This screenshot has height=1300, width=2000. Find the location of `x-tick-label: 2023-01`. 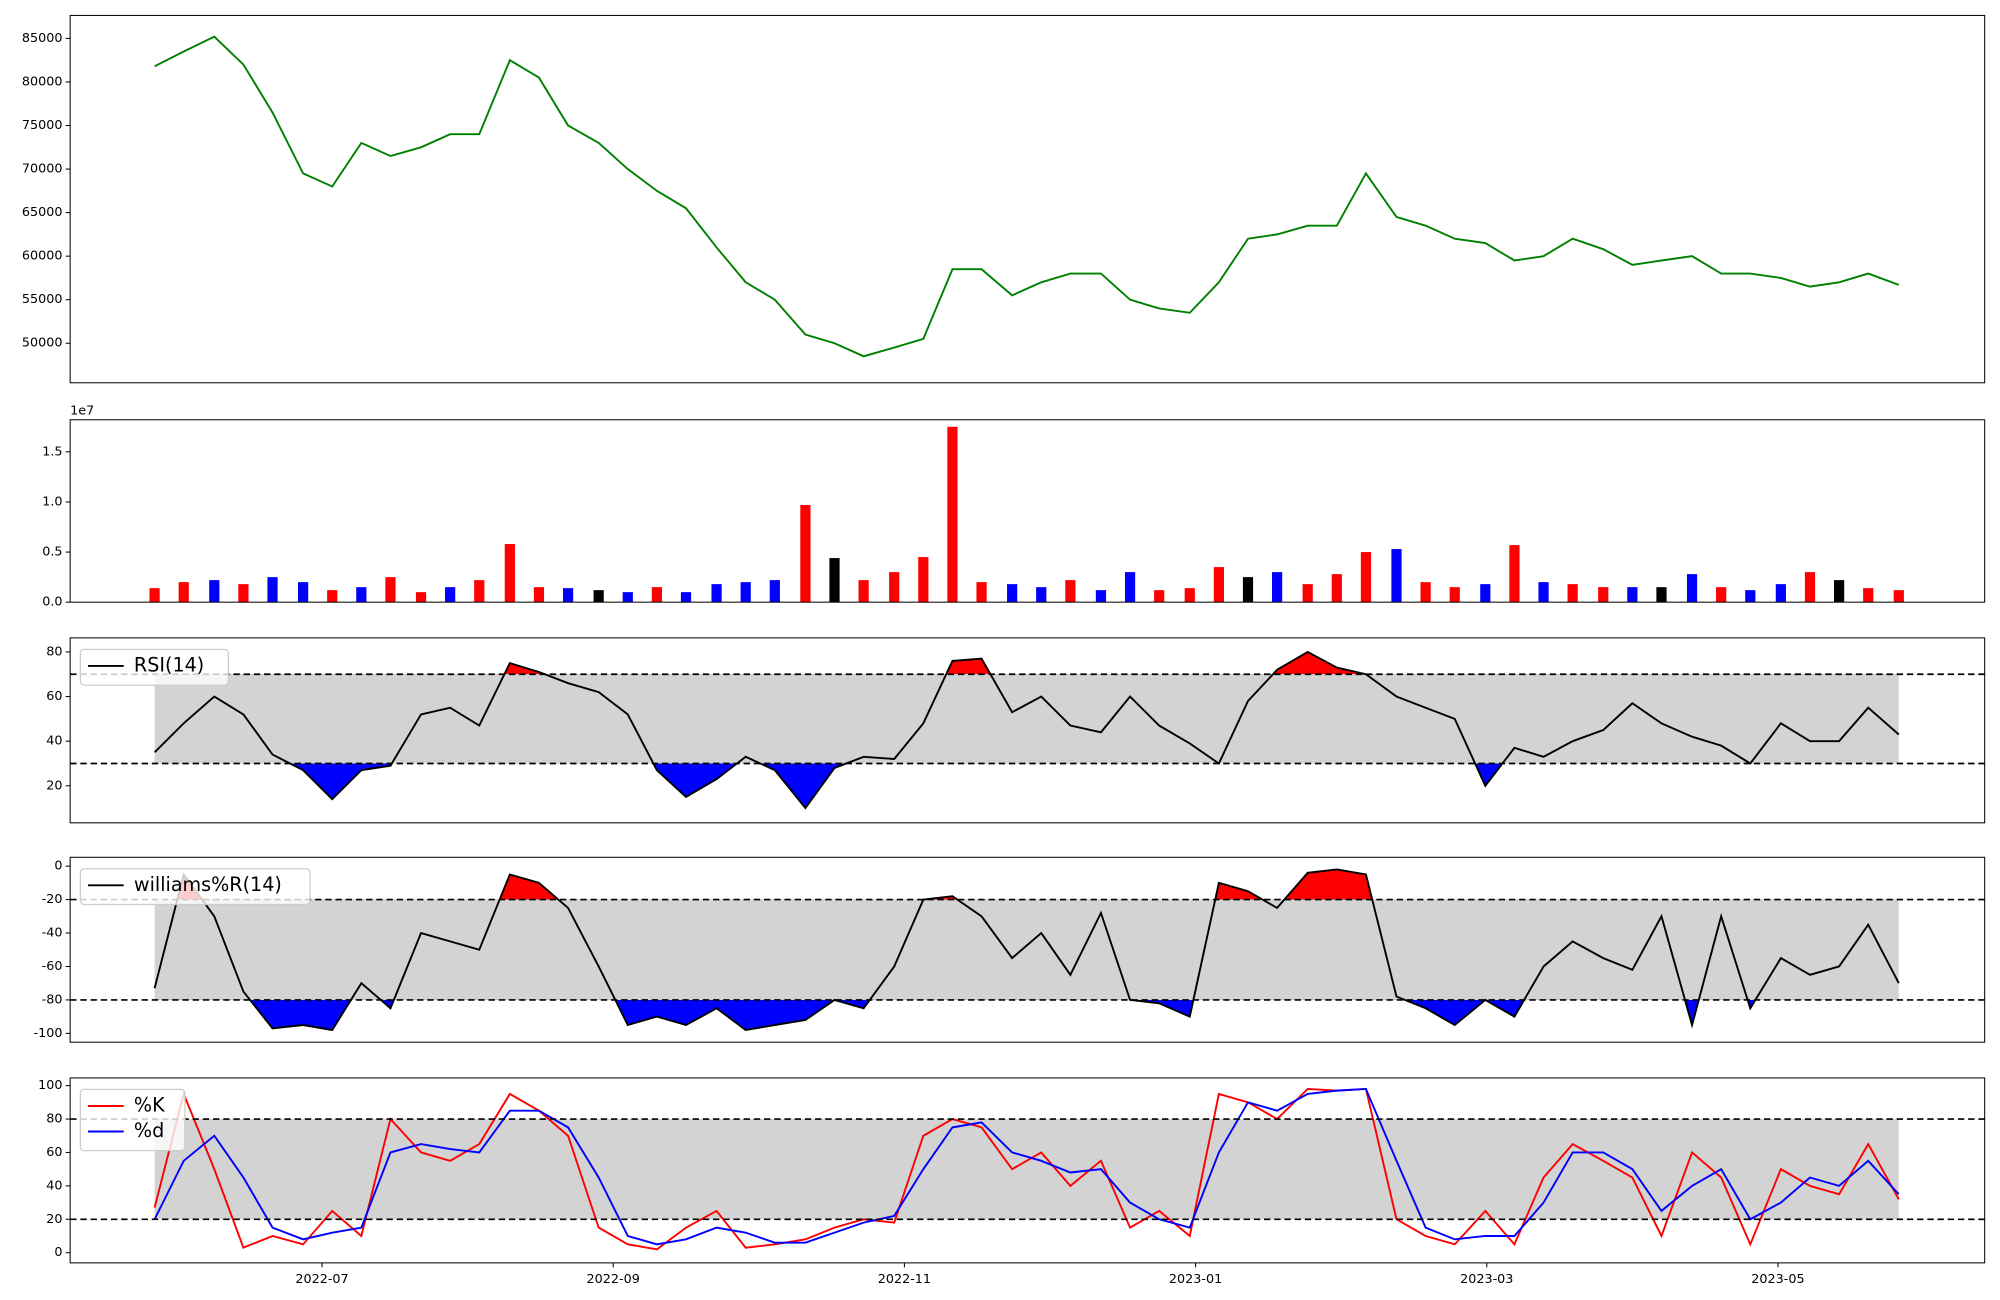

x-tick-label: 2023-01 is located at coordinates (1195, 1279).